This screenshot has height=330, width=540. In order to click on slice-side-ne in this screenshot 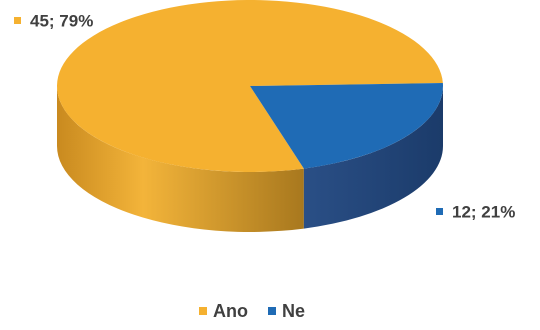, I will do `click(373, 157)`.